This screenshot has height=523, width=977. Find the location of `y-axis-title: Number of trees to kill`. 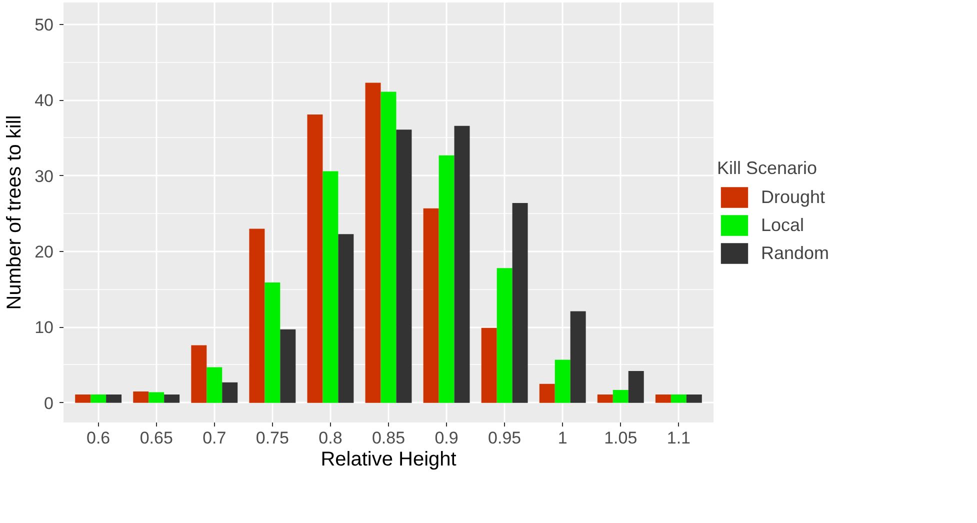

y-axis-title: Number of trees to kill is located at coordinates (15, 212).